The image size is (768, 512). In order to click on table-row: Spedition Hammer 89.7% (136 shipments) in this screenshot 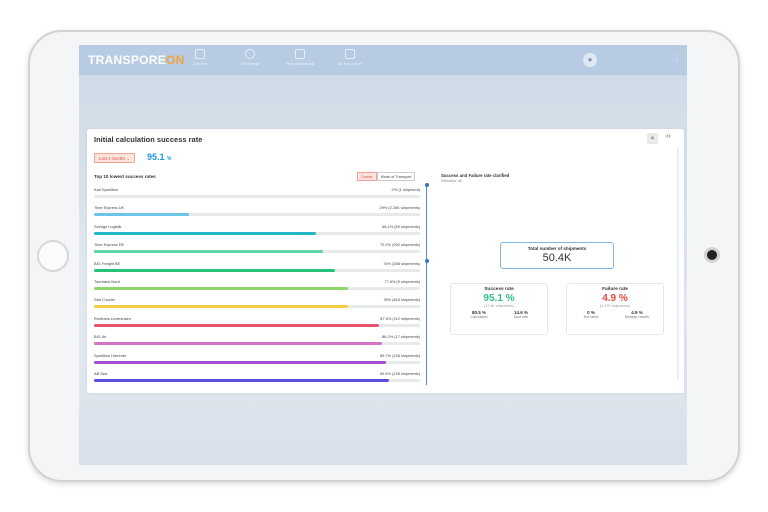, I will do `click(257, 362)`.